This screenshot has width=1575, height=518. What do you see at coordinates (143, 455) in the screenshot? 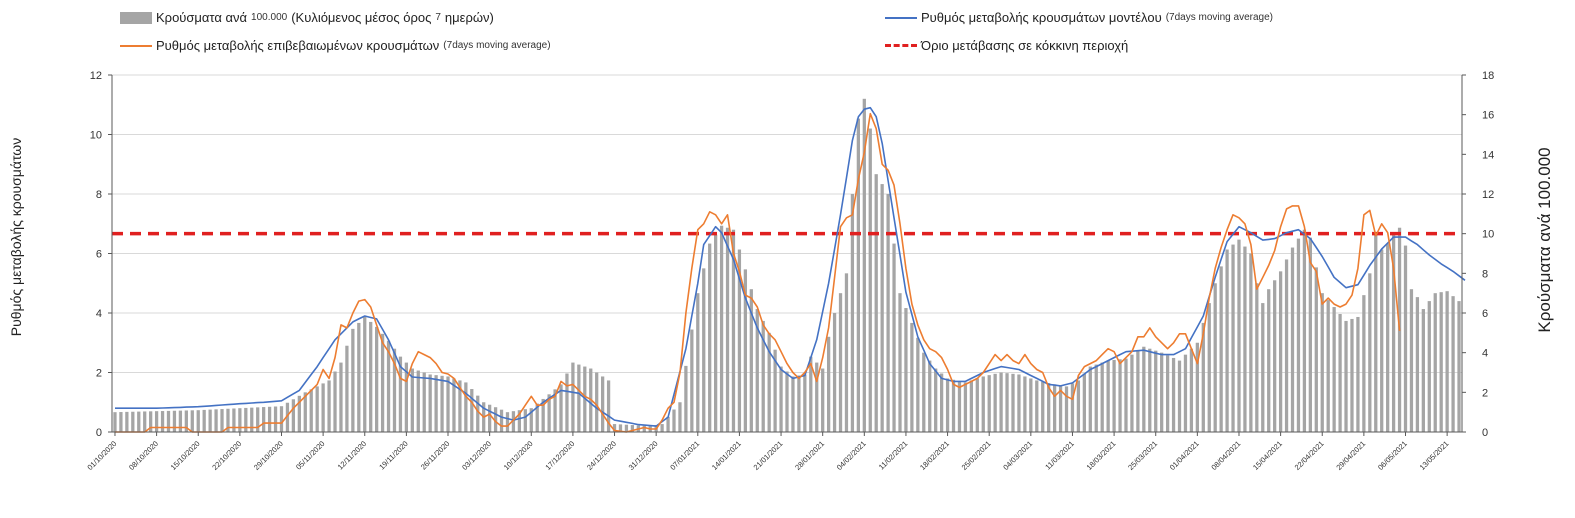
I see `x-tick-label: 08/10/2020` at bounding box center [143, 455].